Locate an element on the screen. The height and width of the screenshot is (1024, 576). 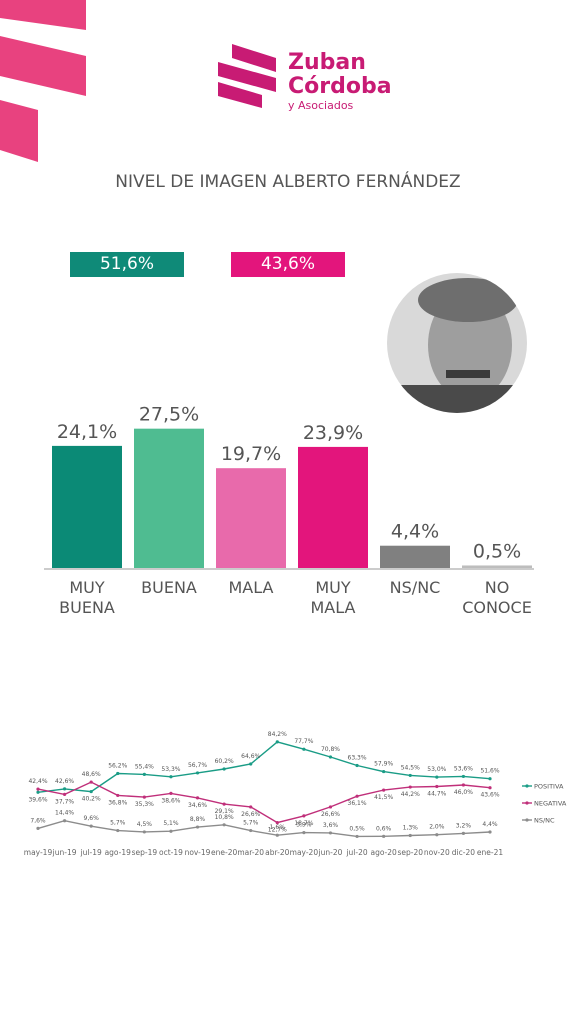
logo-name: Zuban is located at coordinates (327, 62).